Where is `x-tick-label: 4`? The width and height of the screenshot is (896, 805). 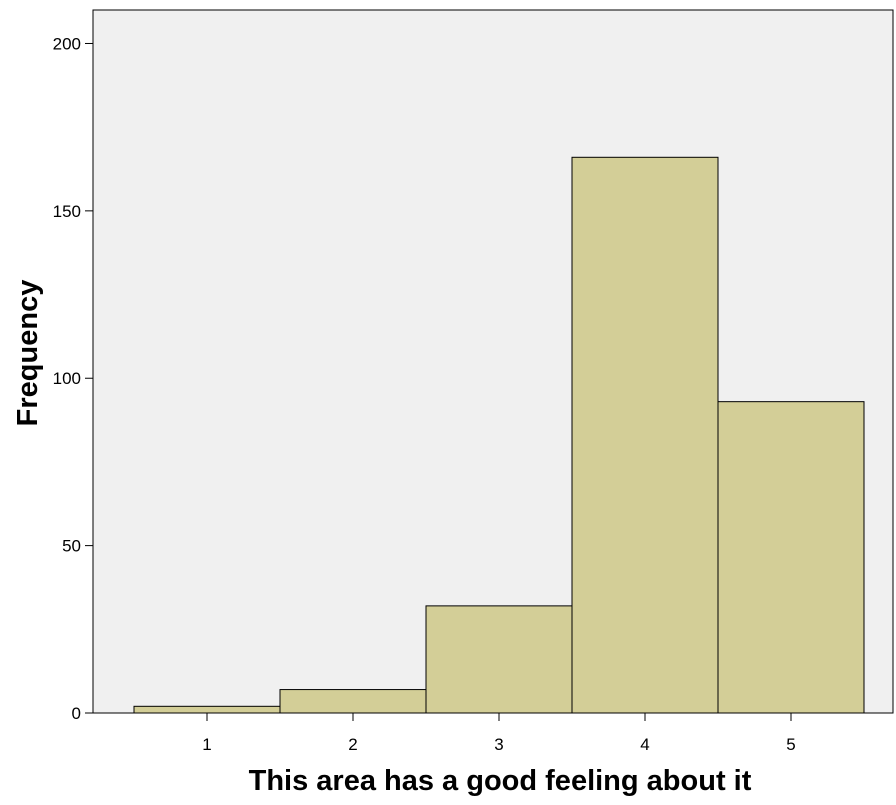 x-tick-label: 4 is located at coordinates (644, 744).